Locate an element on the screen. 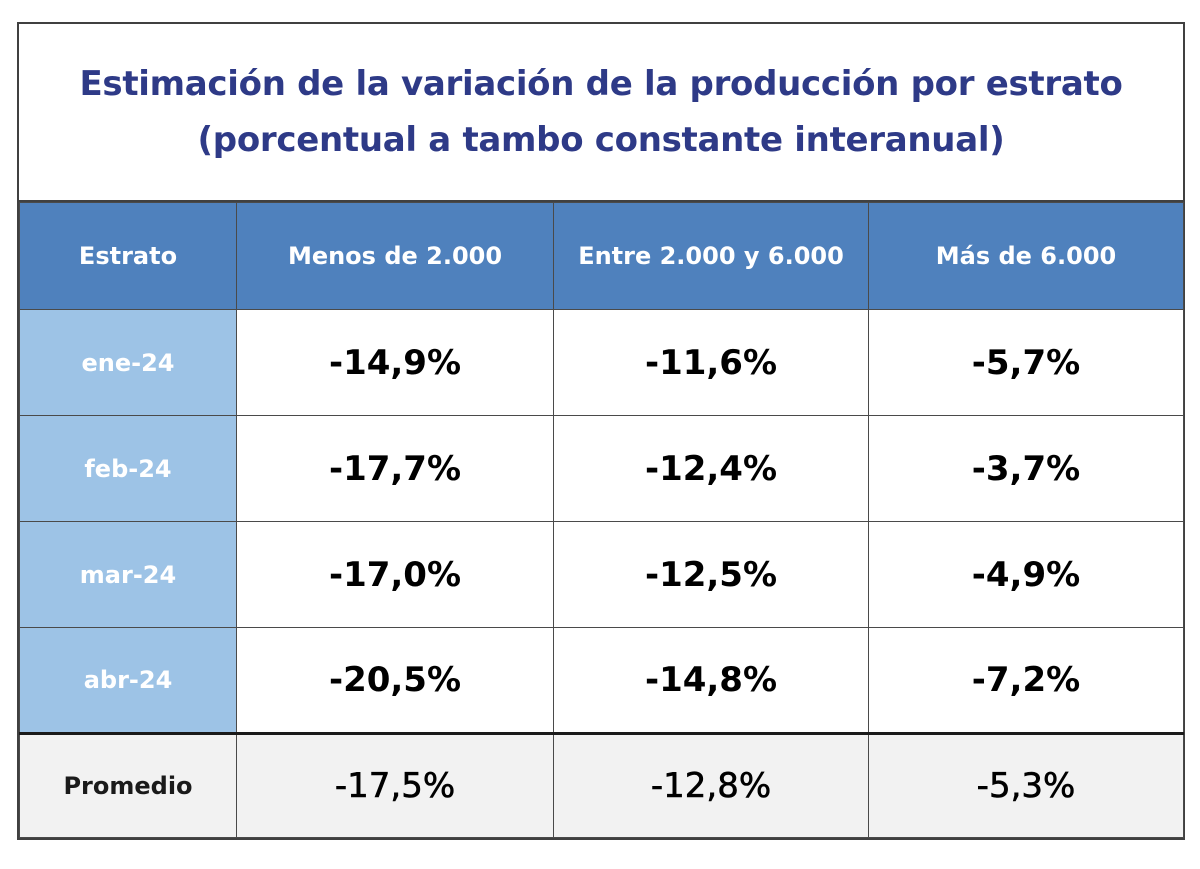 The height and width of the screenshot is (869, 1200). data-cell: -4,9% is located at coordinates (1026, 574).